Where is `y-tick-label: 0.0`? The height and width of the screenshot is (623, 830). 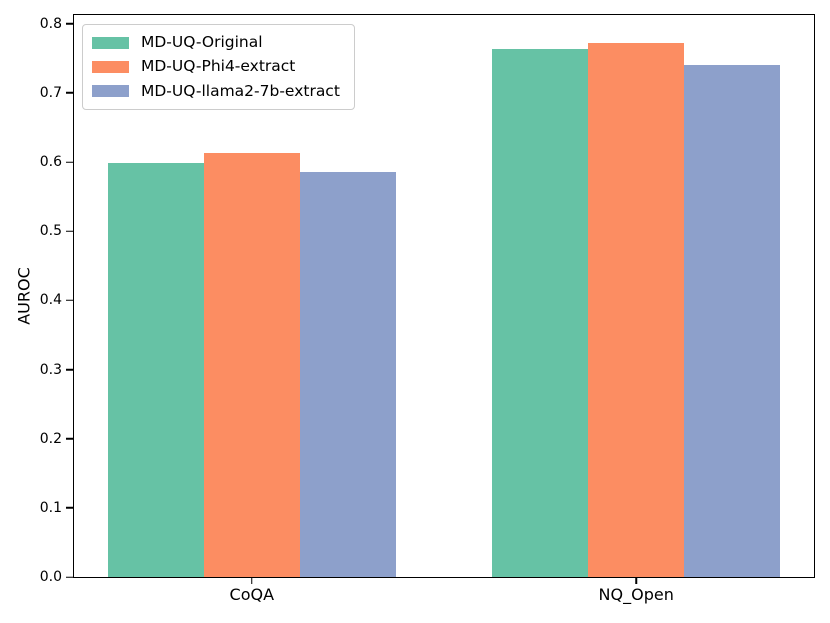 y-tick-label: 0.0 is located at coordinates (50, 577).